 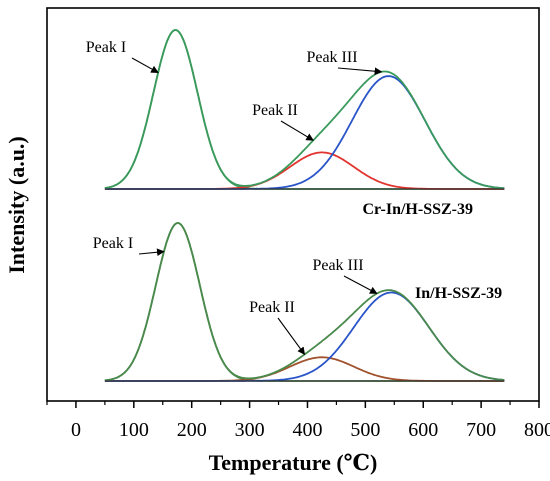 What do you see at coordinates (365, 430) in the screenshot?
I see `x-tick-label: 500` at bounding box center [365, 430].